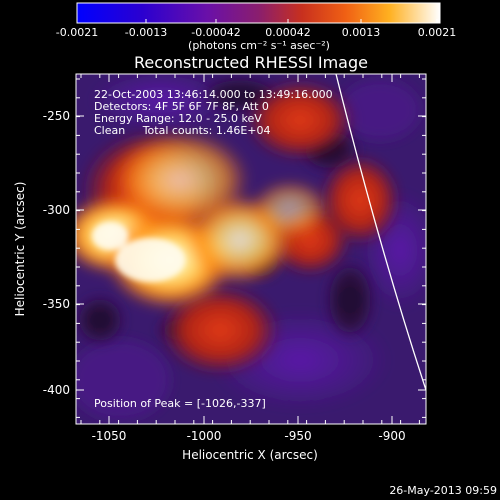 Image resolution: width=500 pixels, height=500 pixels. What do you see at coordinates (109, 436) in the screenshot?
I see `x-tick-label: -1050` at bounding box center [109, 436].